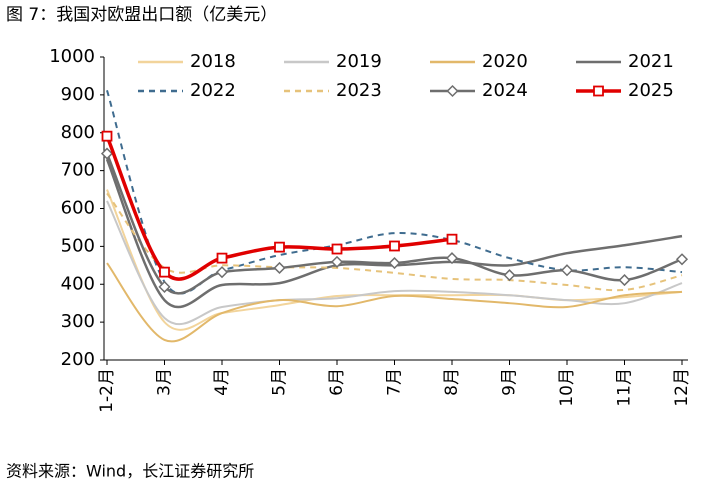  What do you see at coordinates (395, 382) in the screenshot?
I see `x-tick-label: 7月` at bounding box center [395, 382].